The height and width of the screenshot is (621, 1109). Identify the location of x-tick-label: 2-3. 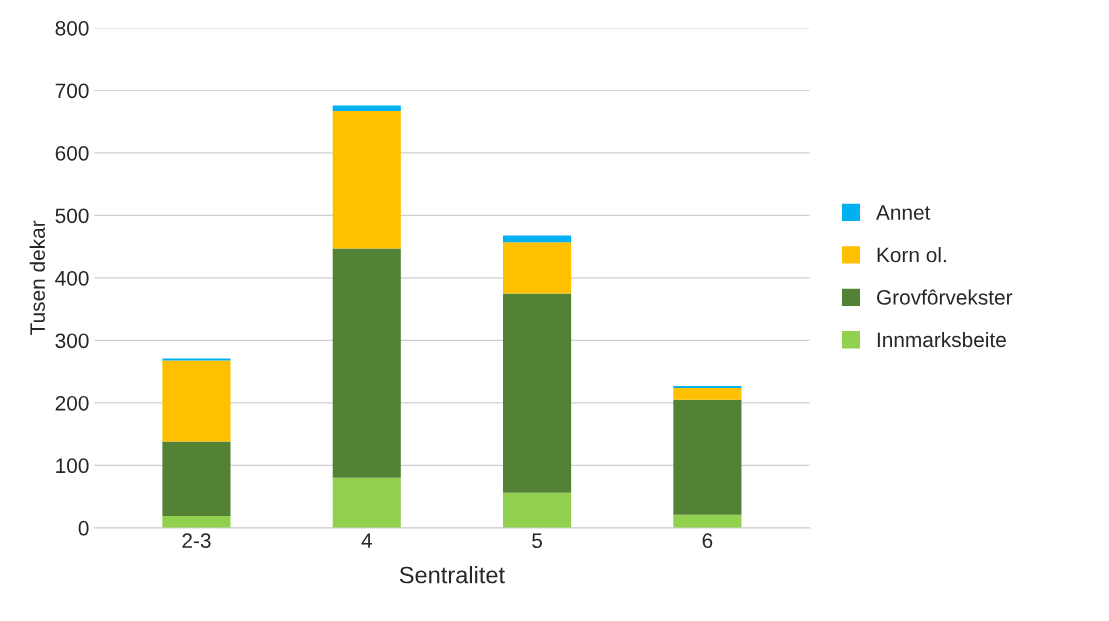
(196, 541).